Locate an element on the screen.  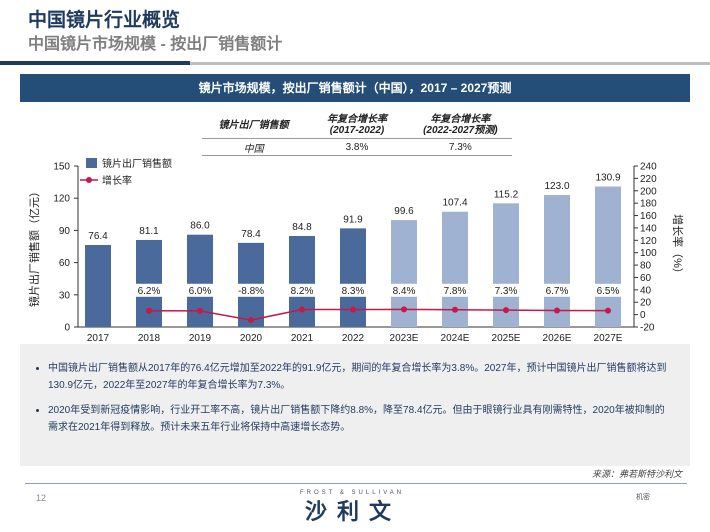
x-tick-label: 2017 is located at coordinates (98, 338).